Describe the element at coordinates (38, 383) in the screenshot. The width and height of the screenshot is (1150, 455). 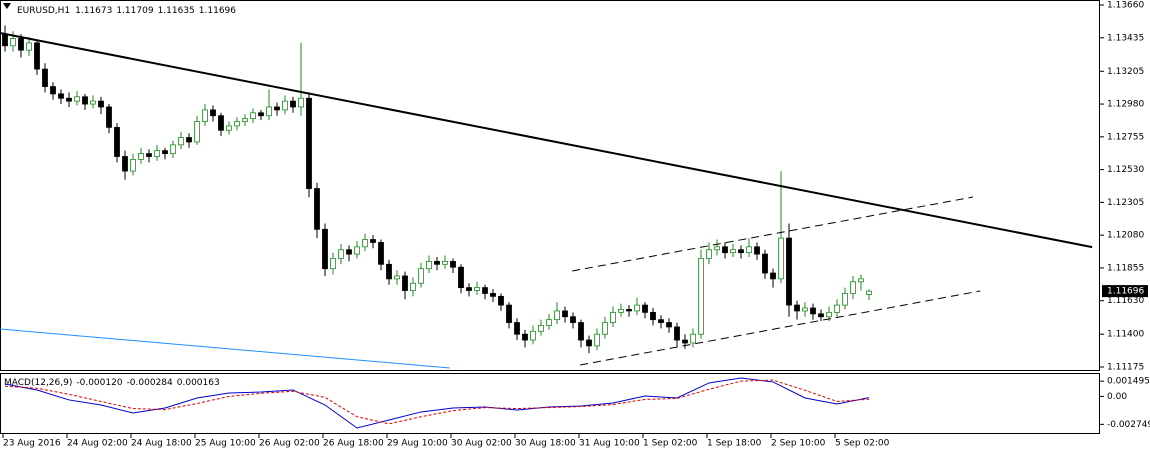
I see `macd-title: MACD(12,26,9)` at that location.